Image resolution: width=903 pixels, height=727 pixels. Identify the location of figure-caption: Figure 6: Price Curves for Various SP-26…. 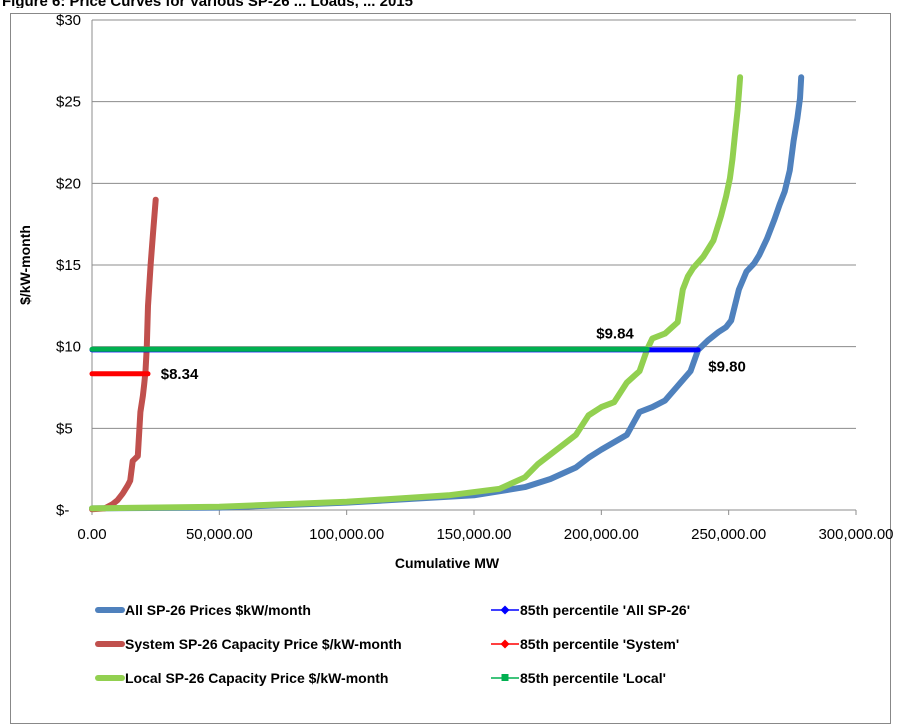
(207, 5).